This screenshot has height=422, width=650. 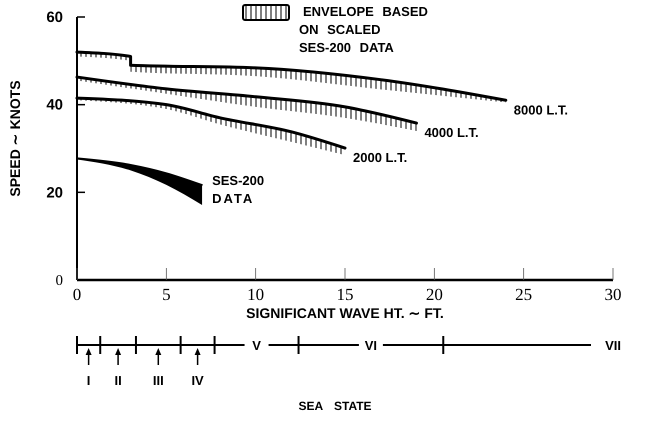 I want to click on x-axis-title: SIGNIFICANT WAVE HT. ∼ FT., so click(x=345, y=313).